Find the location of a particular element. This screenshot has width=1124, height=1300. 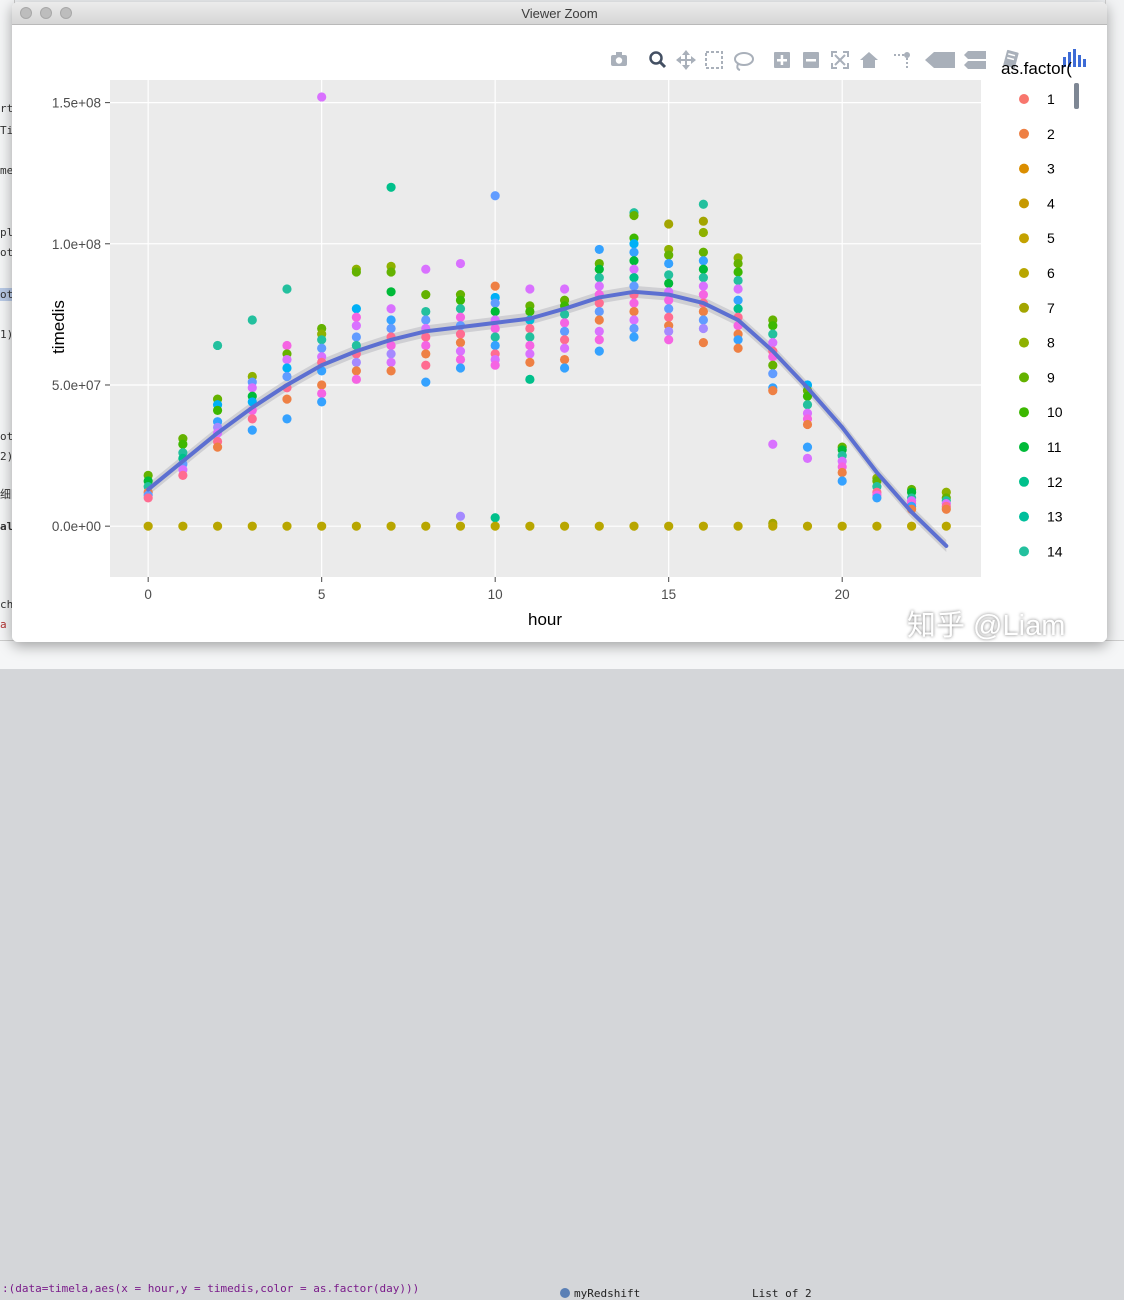

legend-item: 6 is located at coordinates (1037, 273).